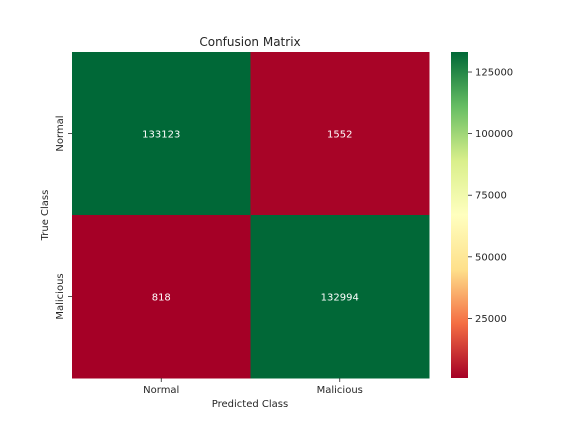 This screenshot has height=432, width=576. I want to click on y-axis-ticks: Normal Malicious, so click(63, 217).